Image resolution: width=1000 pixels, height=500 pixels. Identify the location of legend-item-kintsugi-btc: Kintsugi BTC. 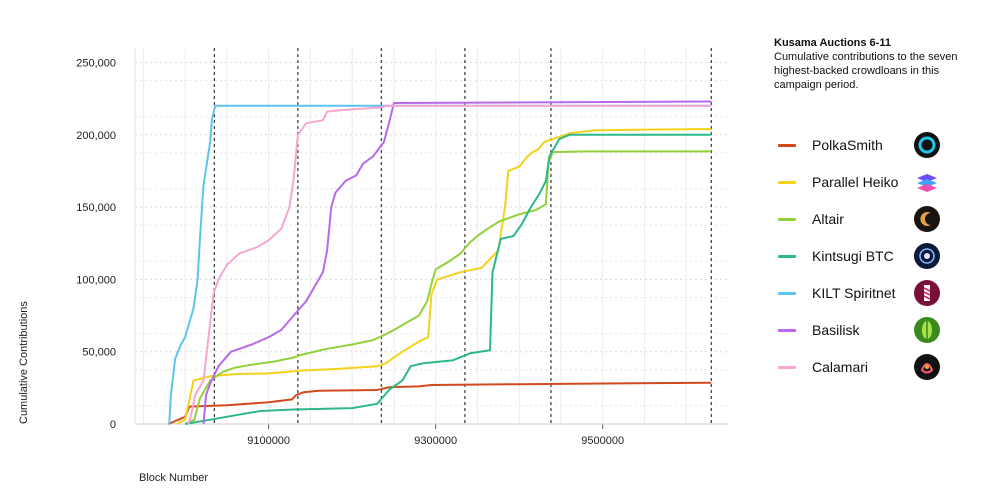
(888, 257).